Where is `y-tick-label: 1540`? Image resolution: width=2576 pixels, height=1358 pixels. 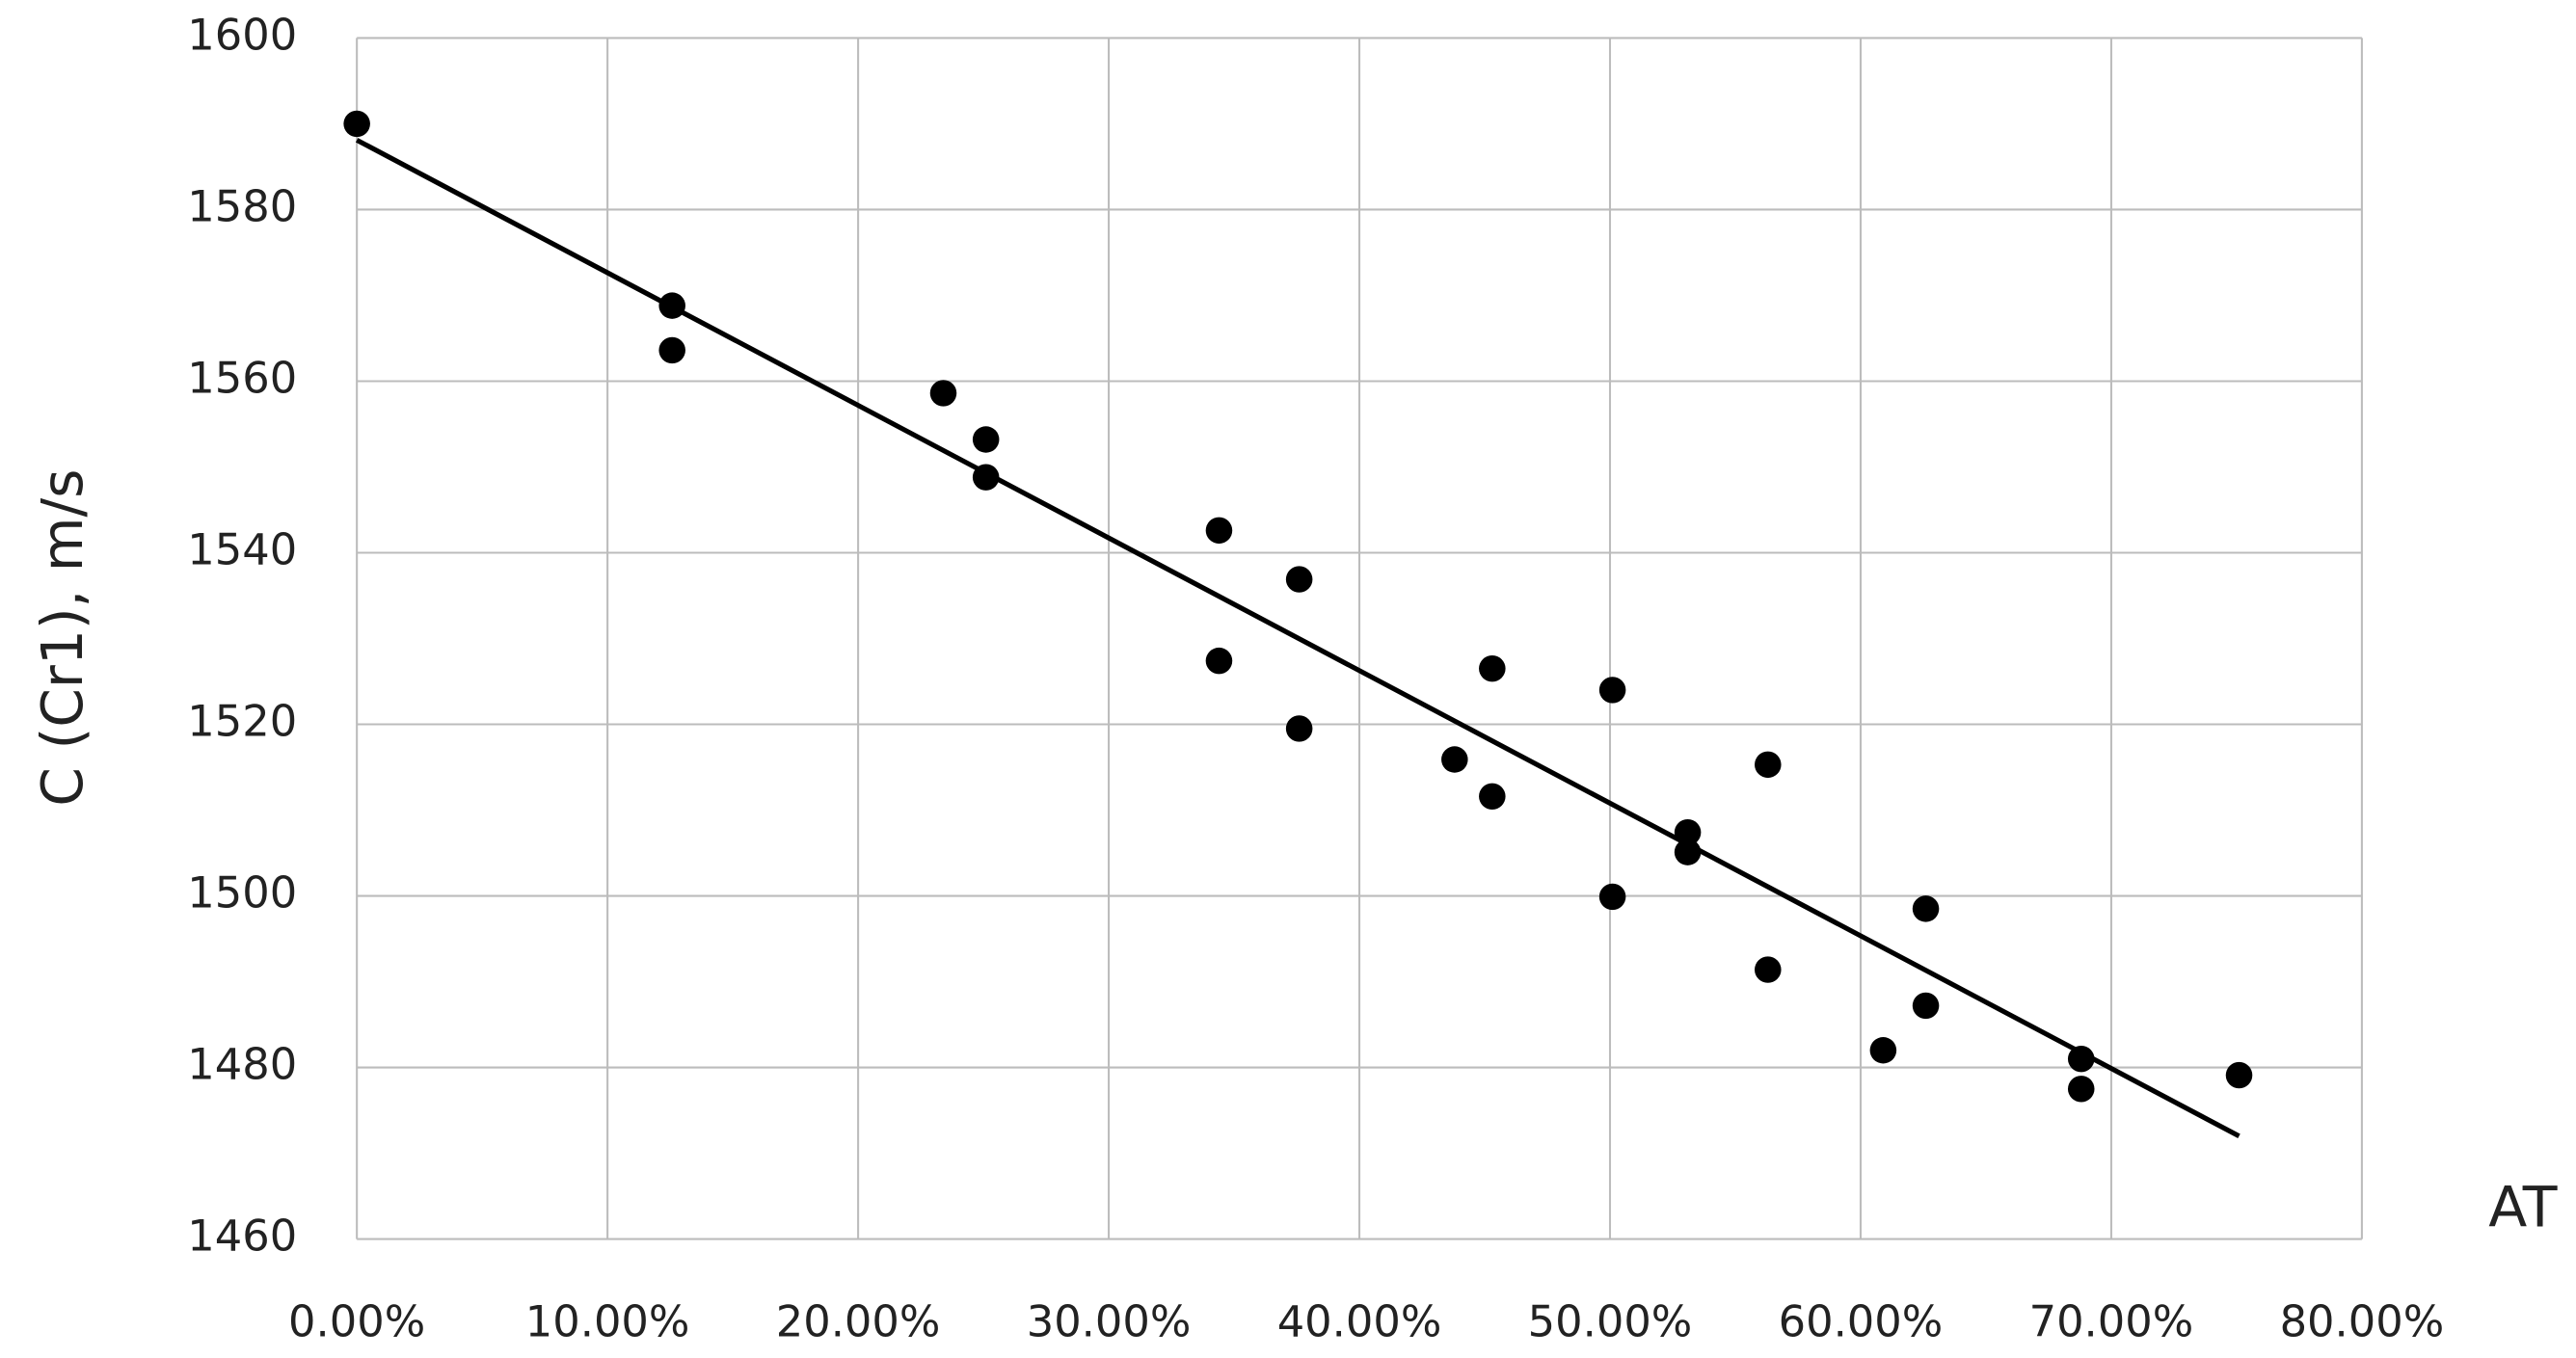 y-tick-label: 1540 is located at coordinates (242, 550).